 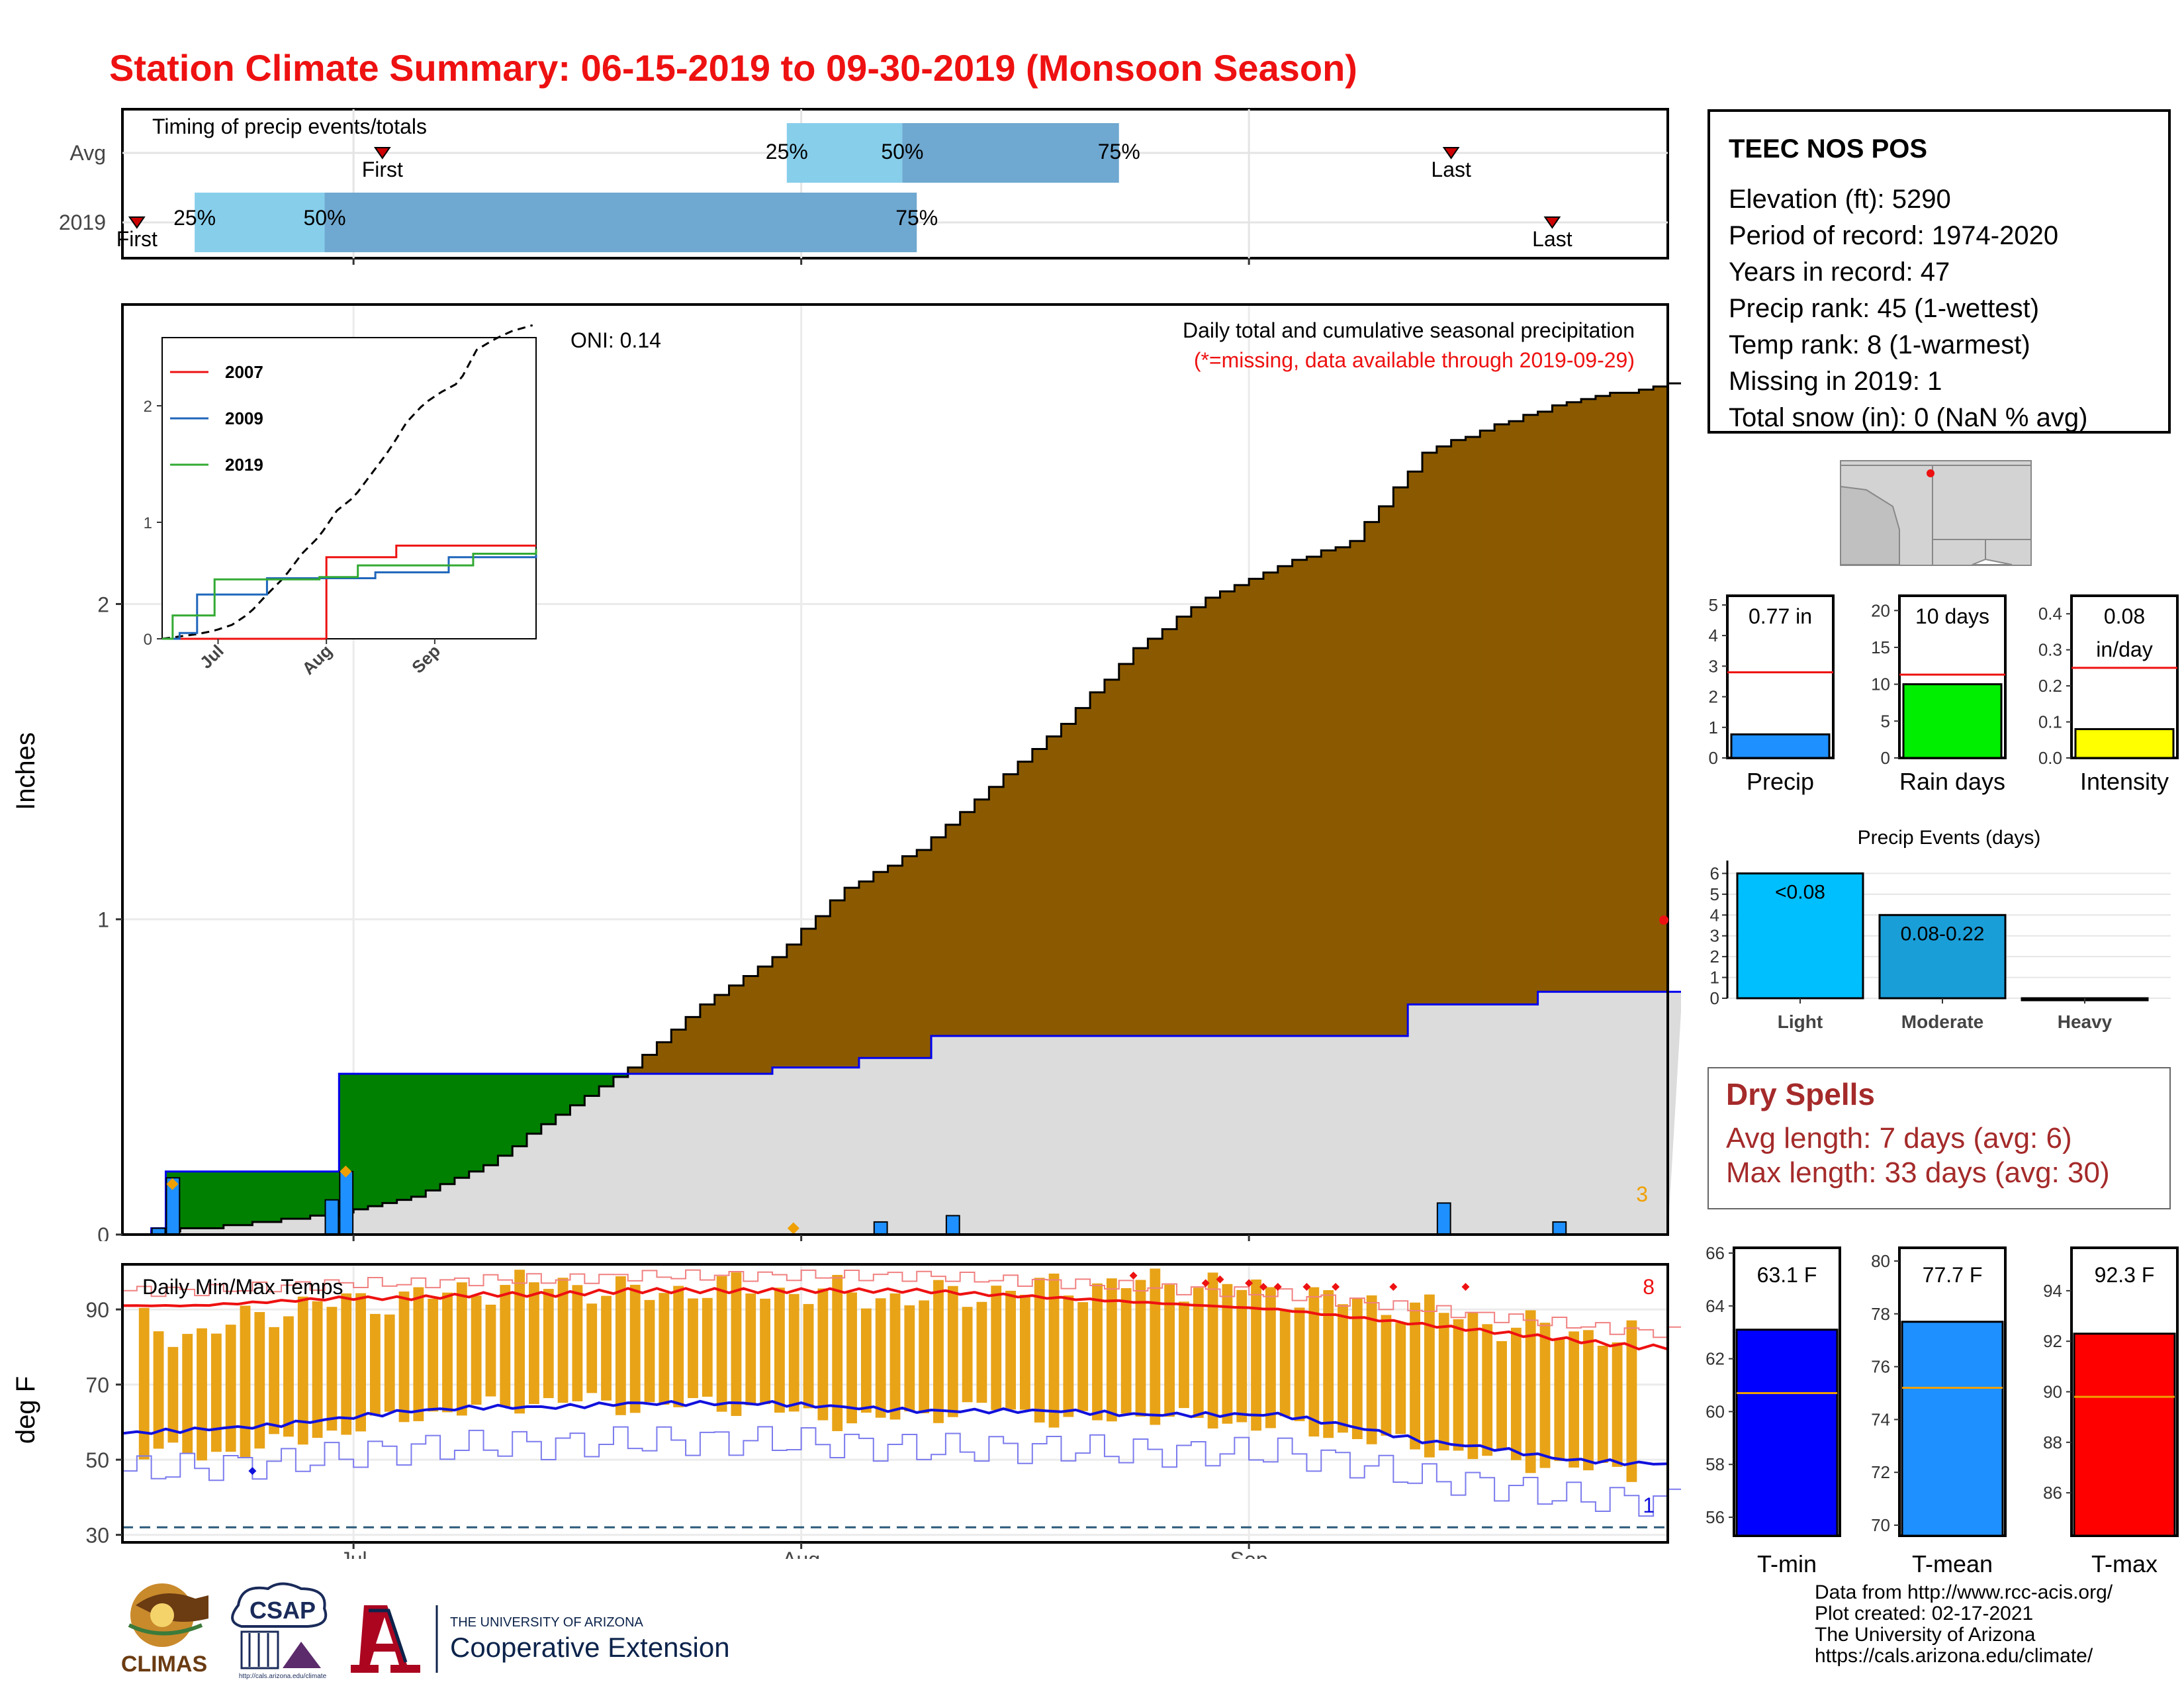 I want to click on station-snow: Total snow (in): 0 (NaN % avg), so click(x=1908, y=417).